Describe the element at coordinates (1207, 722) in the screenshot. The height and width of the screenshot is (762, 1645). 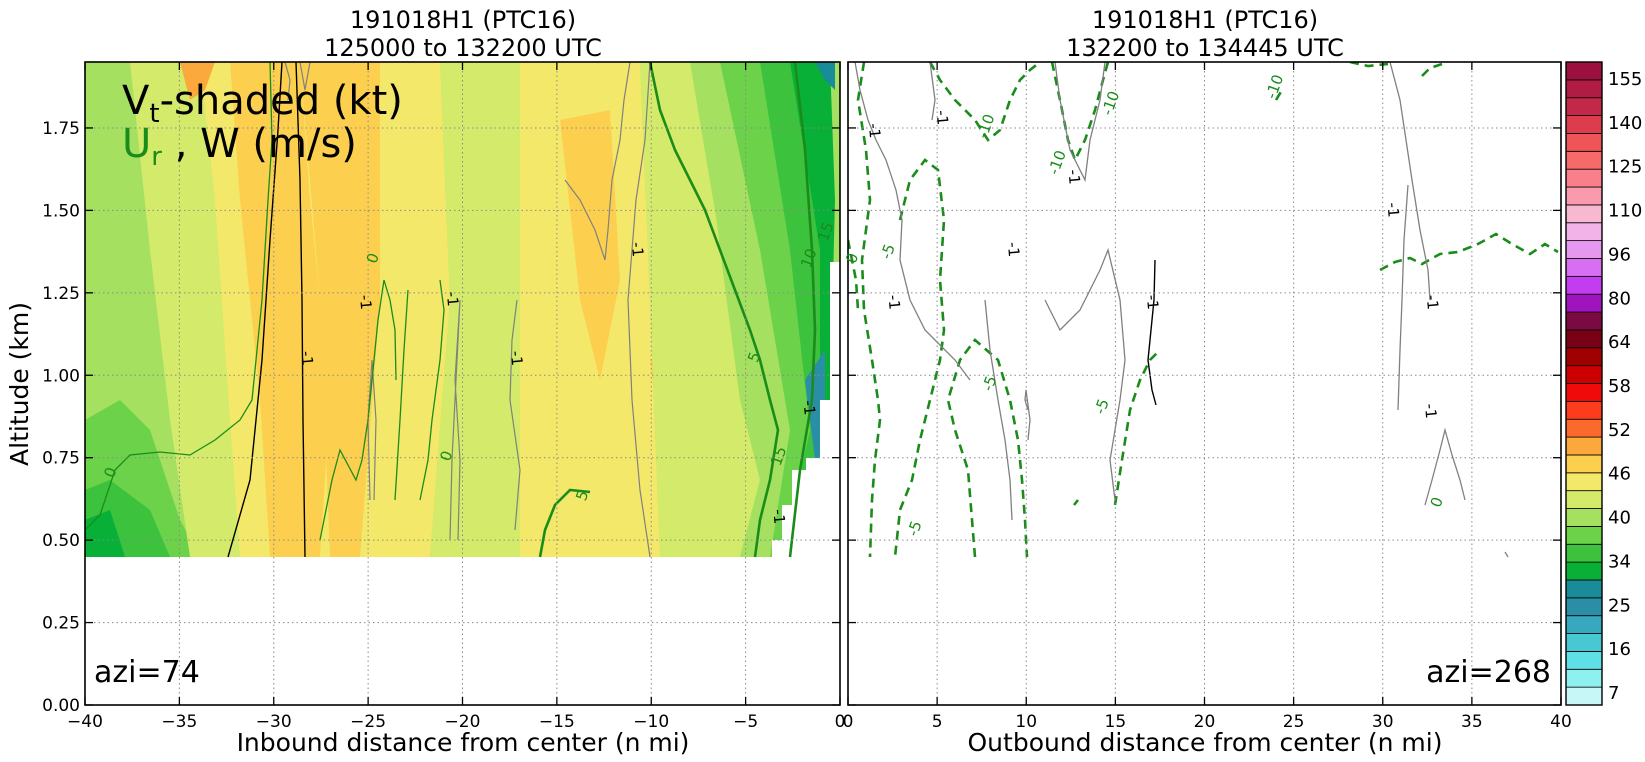
I see `right-xtick-labels: 0 5 10 15 20 25 30 35 40` at that location.